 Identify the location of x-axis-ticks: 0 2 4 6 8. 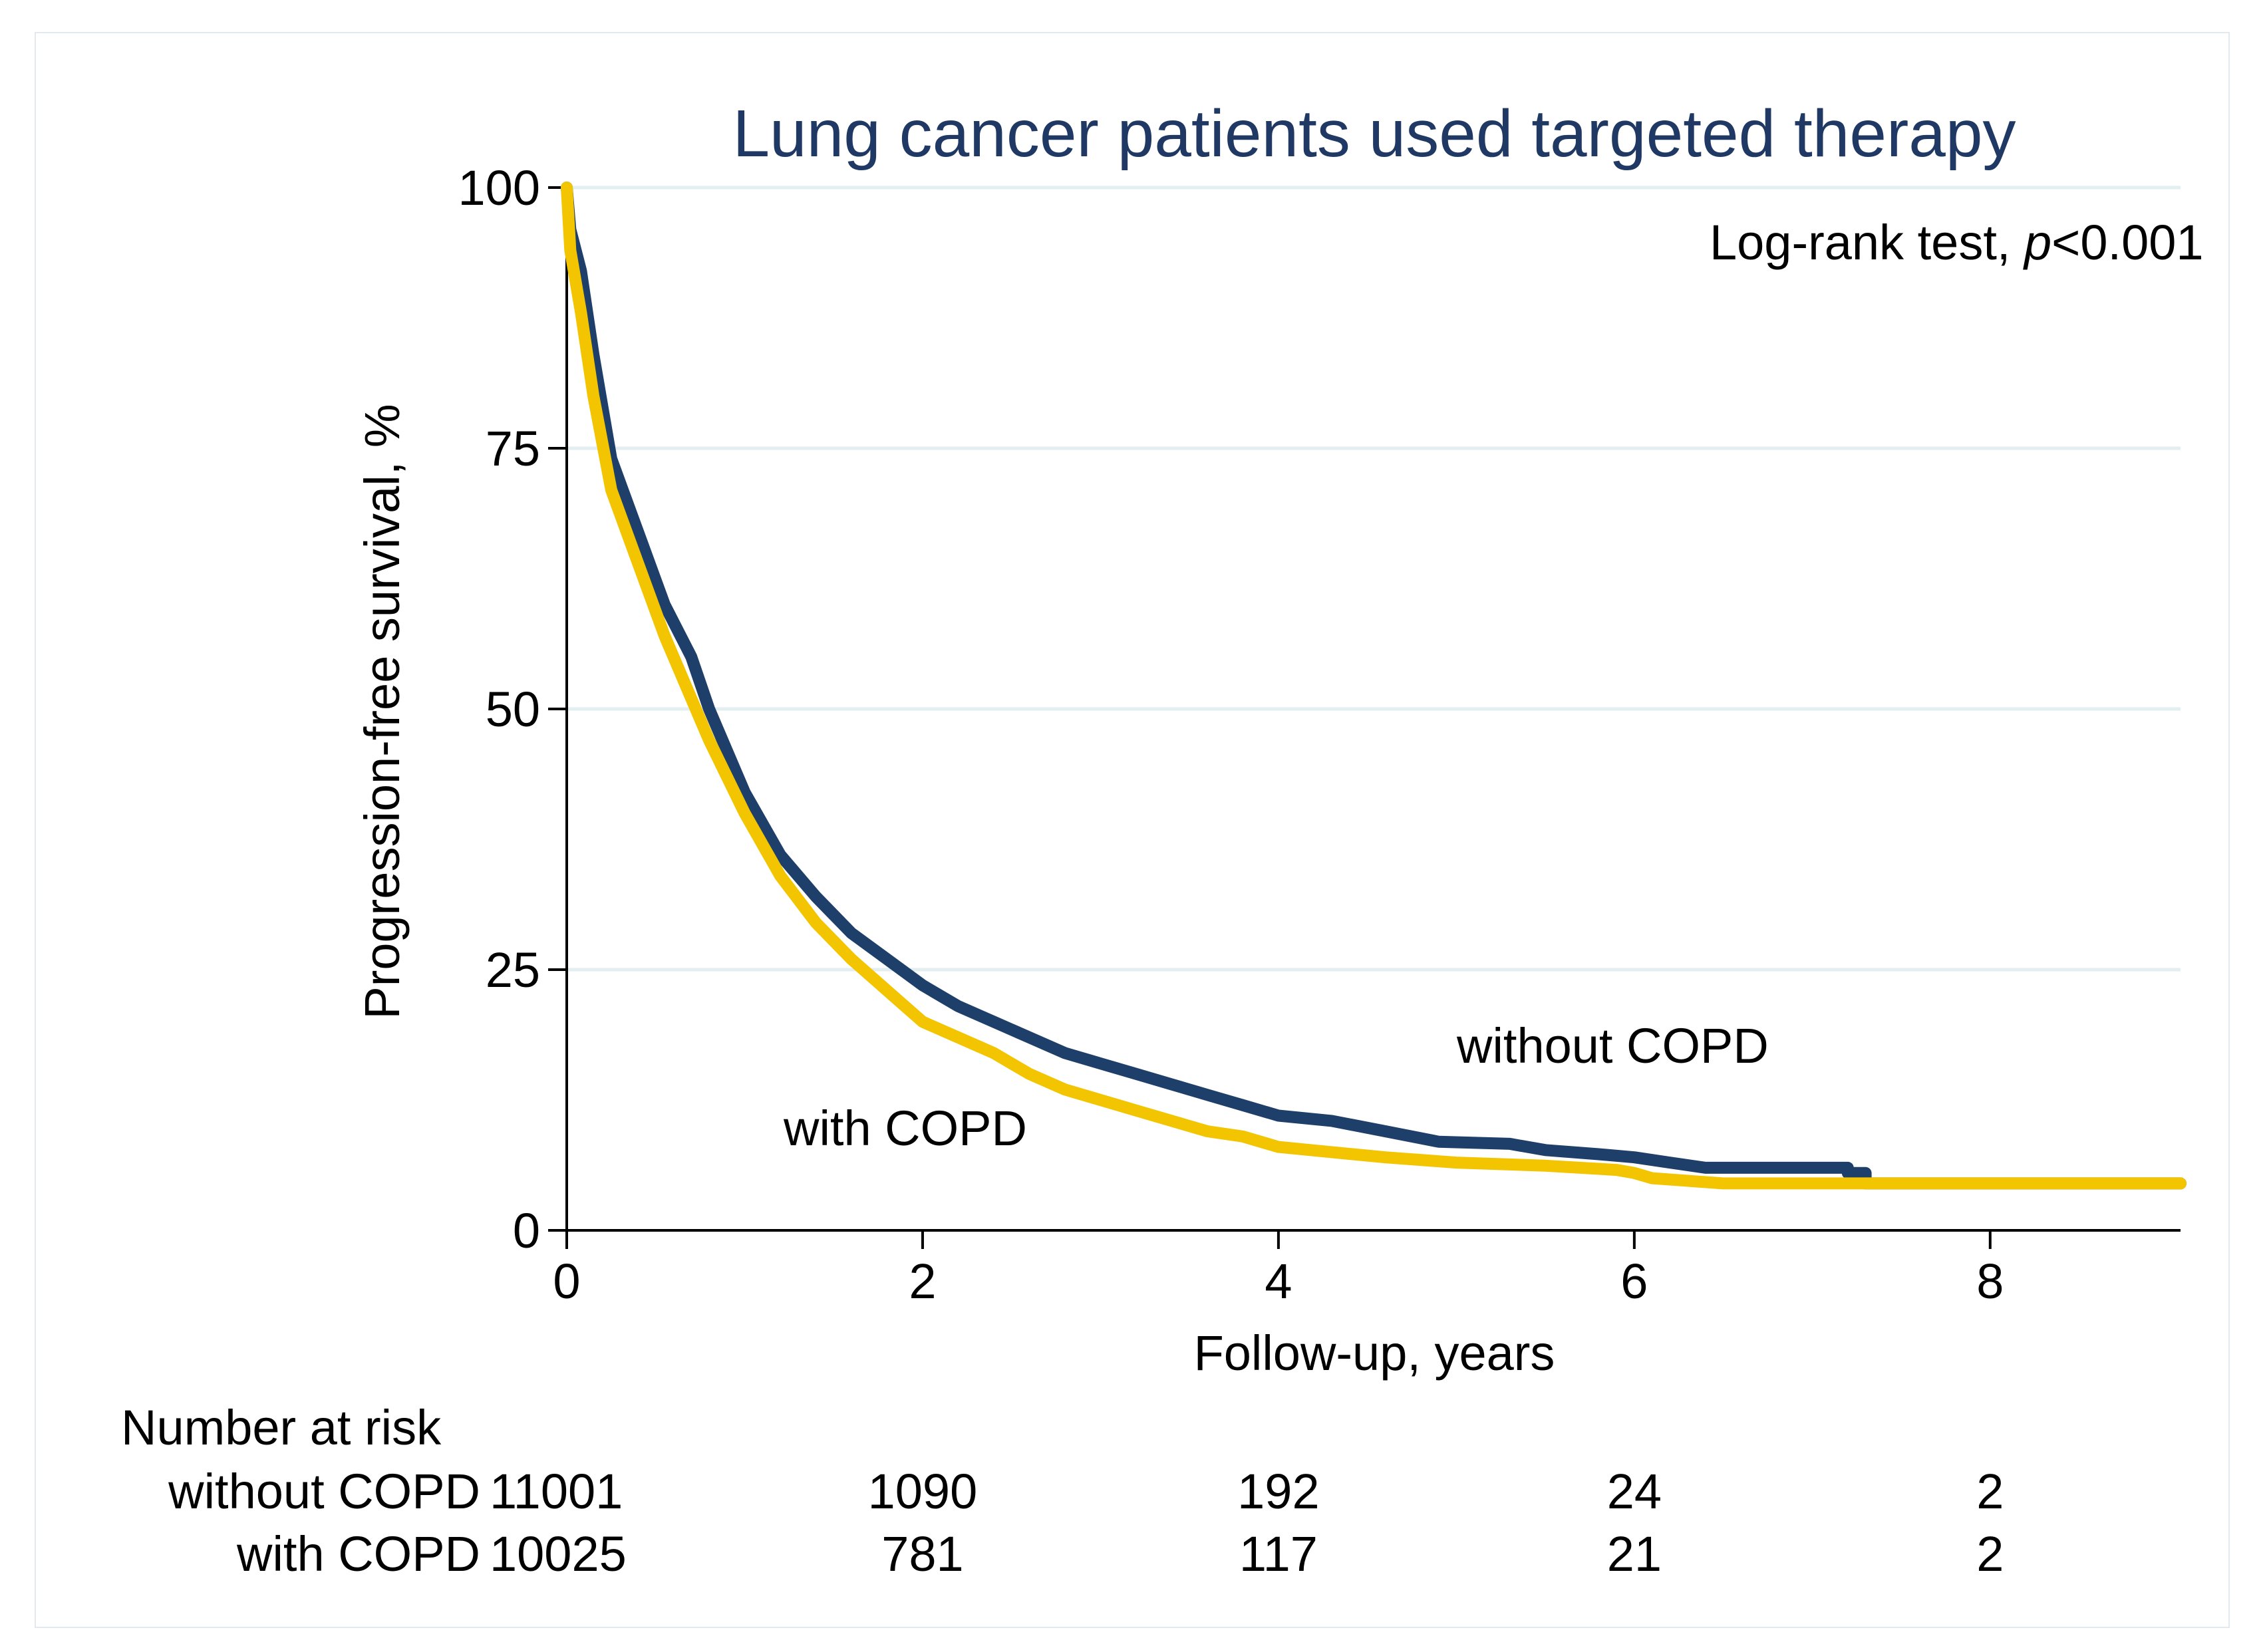
(1278, 1269).